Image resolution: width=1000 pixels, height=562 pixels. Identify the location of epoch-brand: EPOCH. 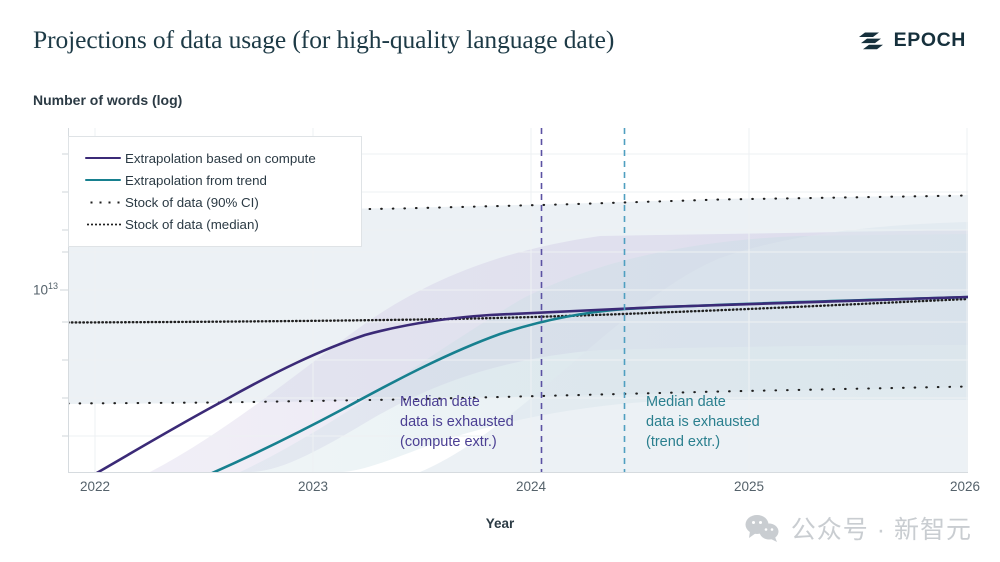
(912, 40).